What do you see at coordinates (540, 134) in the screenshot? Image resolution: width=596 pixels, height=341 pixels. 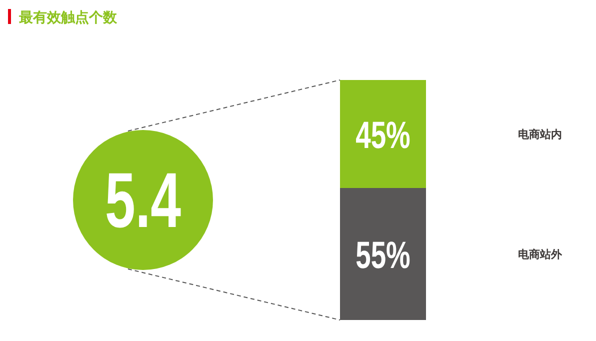 I see `text: 电商站内` at bounding box center [540, 134].